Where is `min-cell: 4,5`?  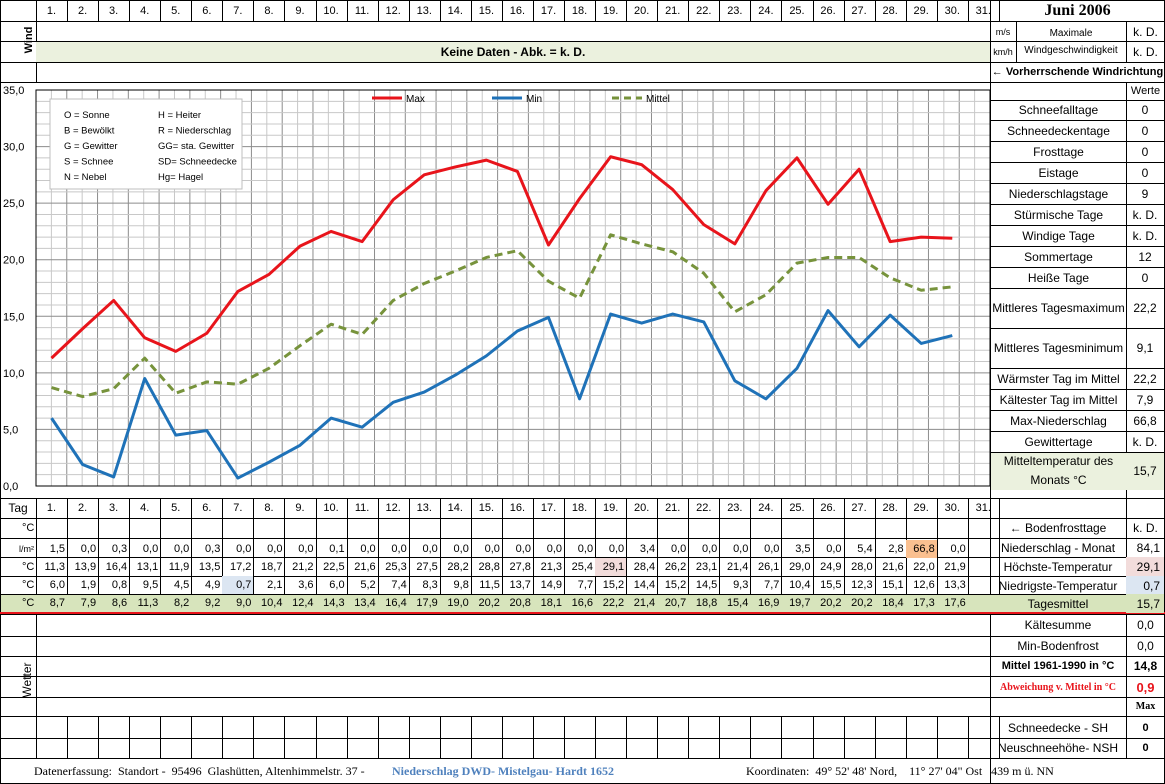 min-cell: 4,5 is located at coordinates (181, 585).